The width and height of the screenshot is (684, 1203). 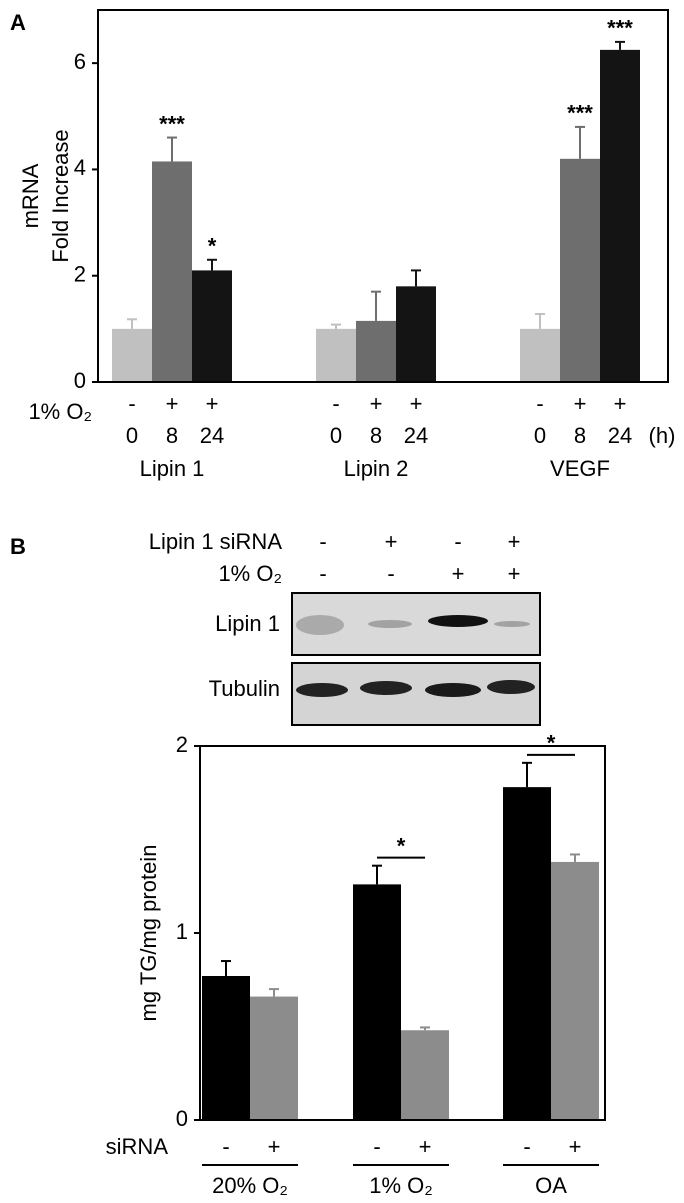 What do you see at coordinates (182, 931) in the screenshot?
I see `y-tick-label: 1` at bounding box center [182, 931].